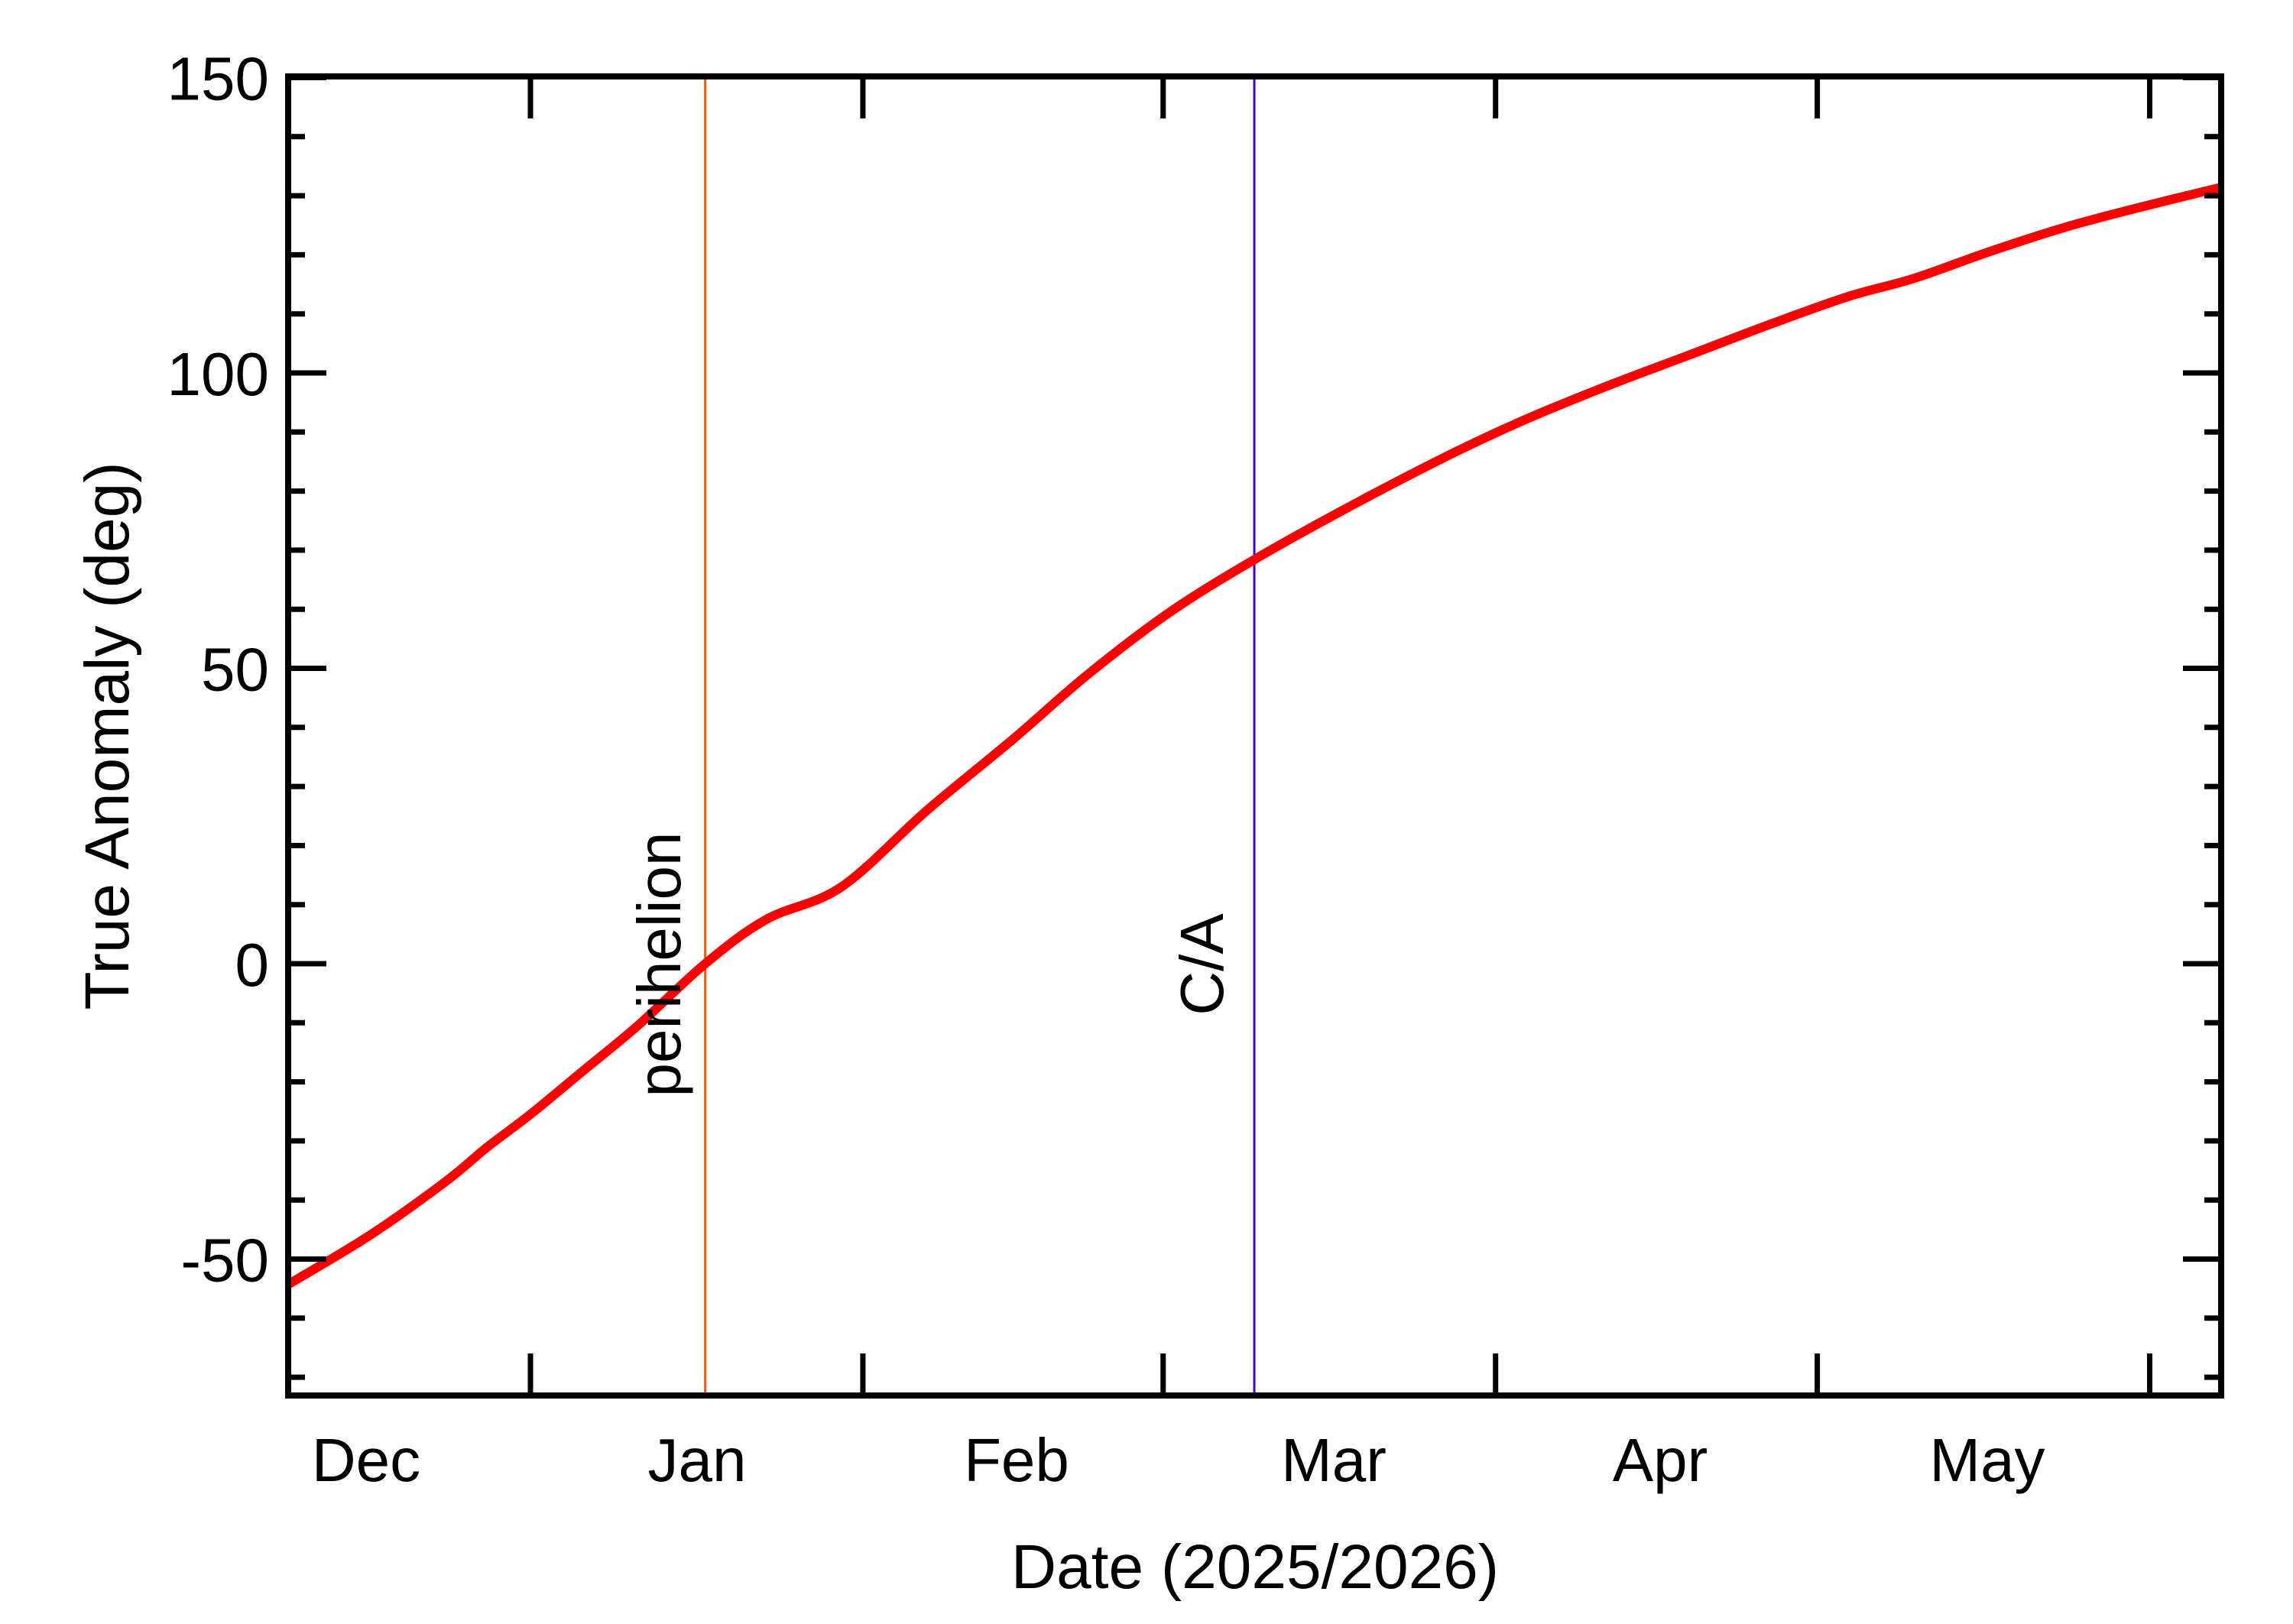  What do you see at coordinates (697, 1460) in the screenshot?
I see `x-tick-label: Jan` at bounding box center [697, 1460].